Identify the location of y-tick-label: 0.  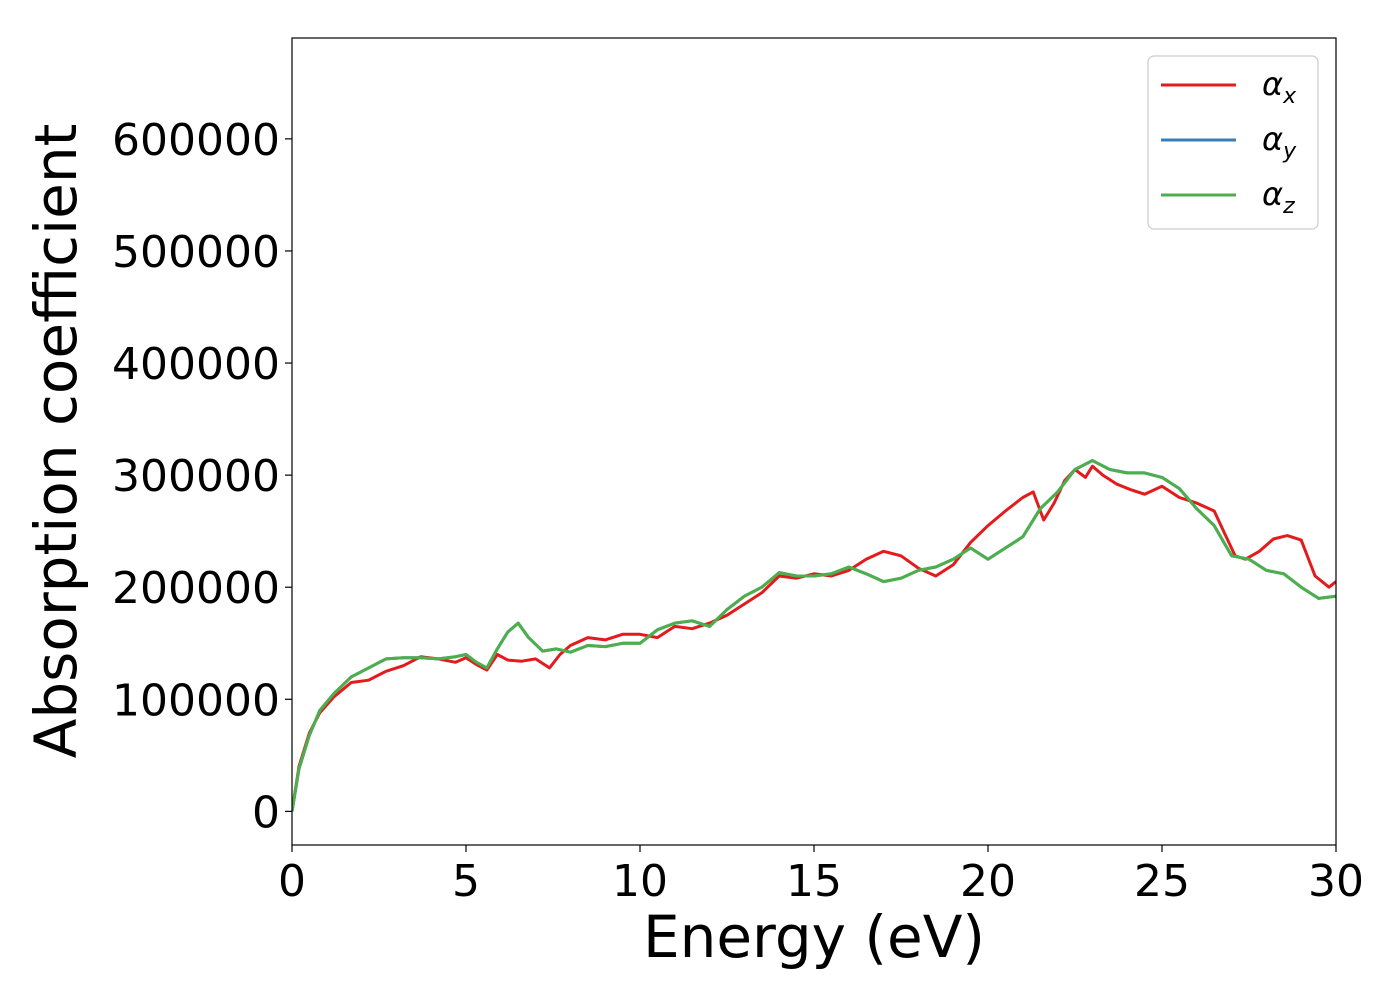
(266, 812).